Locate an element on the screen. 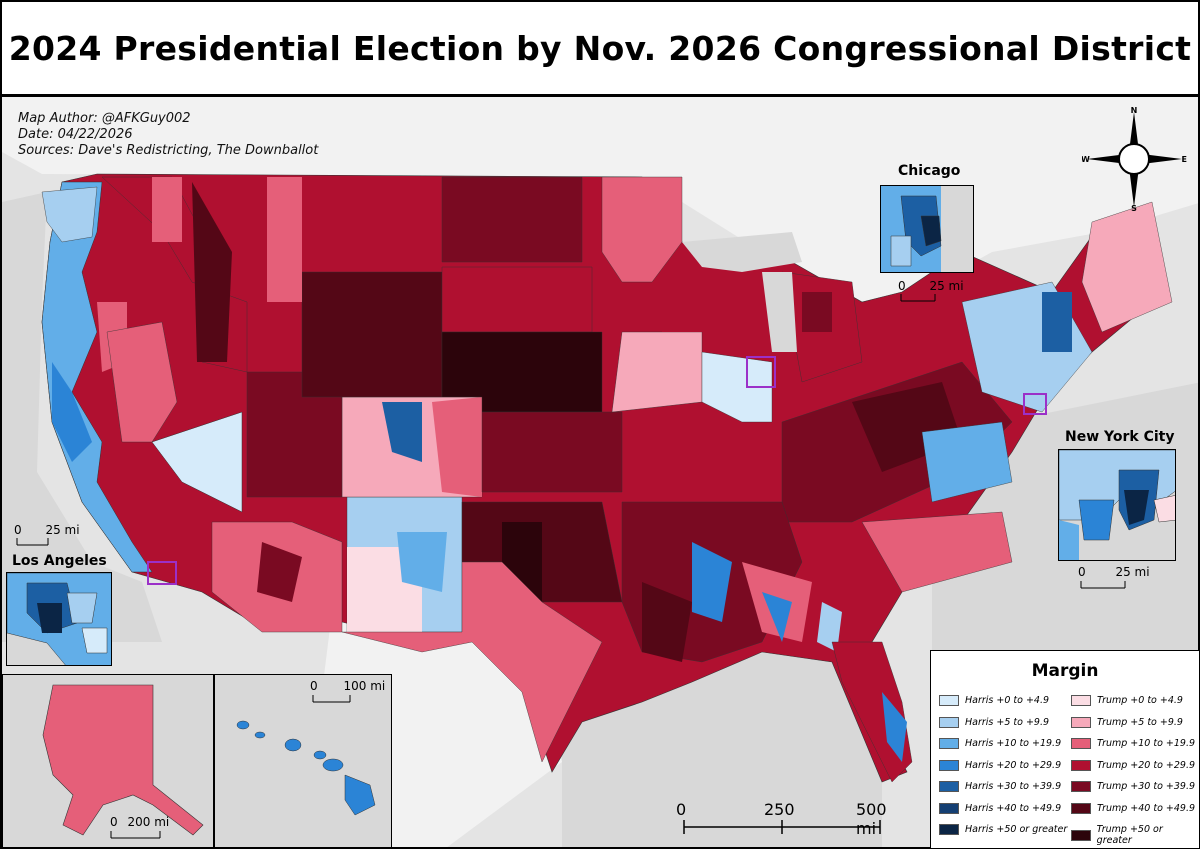 Image resolution: width=1200 pixels, height=849 pixels. chicago-scale: 0 25 mi is located at coordinates (931, 286).